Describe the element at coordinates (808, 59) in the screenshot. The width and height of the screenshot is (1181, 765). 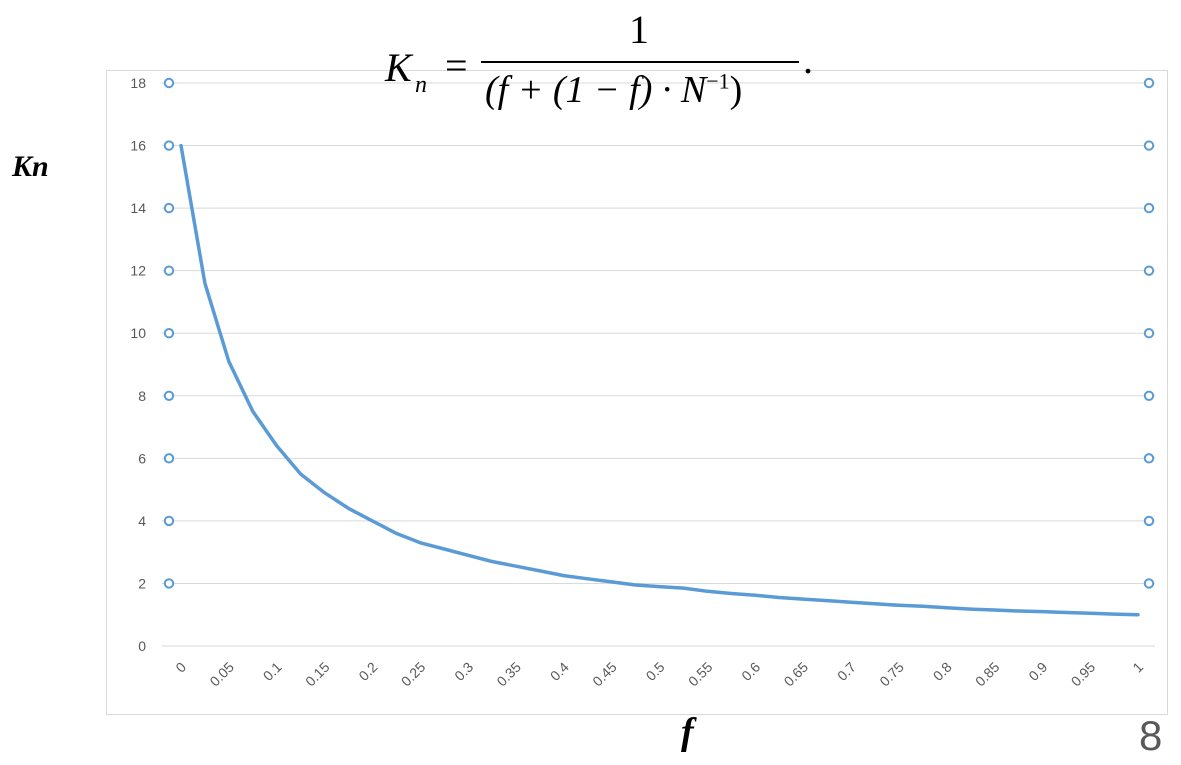
I see `formula-period: .` at that location.